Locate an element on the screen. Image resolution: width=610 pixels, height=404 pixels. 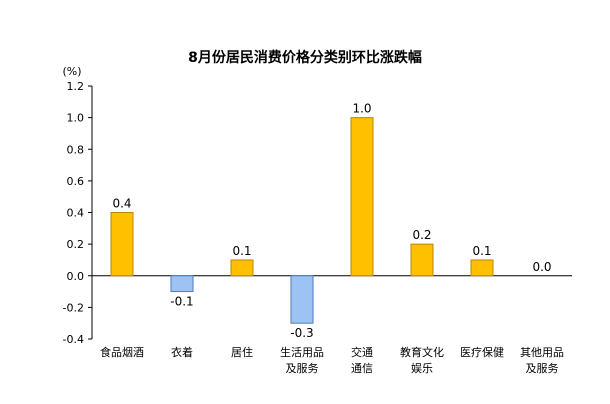
data-label: -0.1 is located at coordinates (181, 302).